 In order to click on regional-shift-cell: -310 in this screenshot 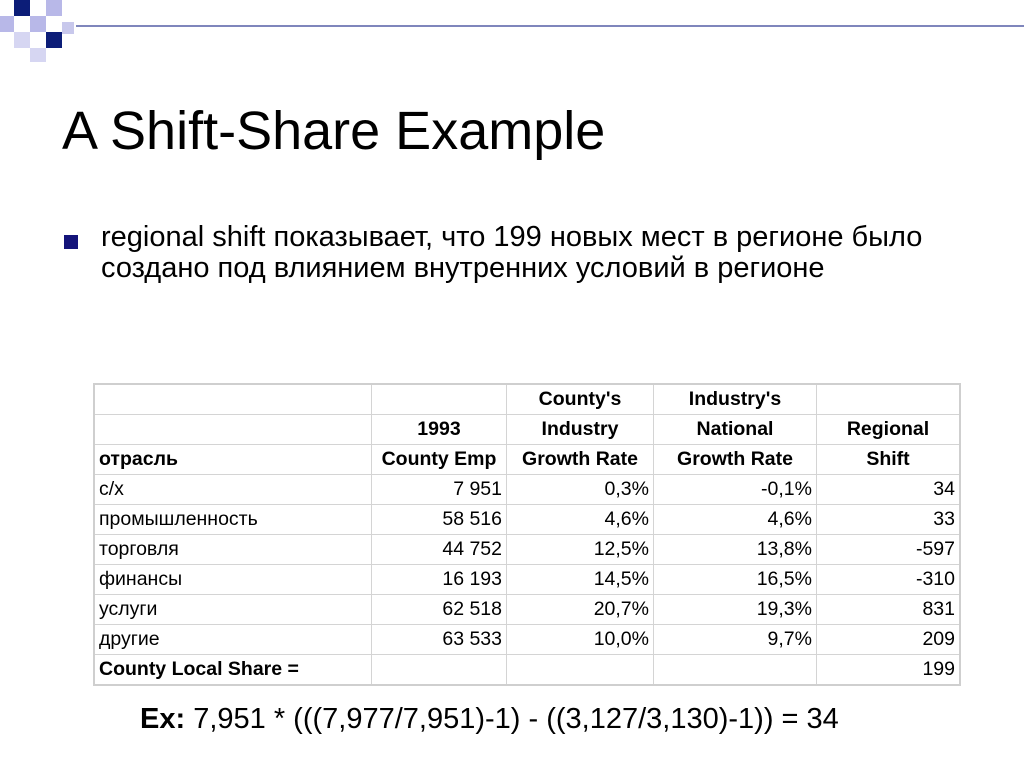, I will do `click(888, 579)`.